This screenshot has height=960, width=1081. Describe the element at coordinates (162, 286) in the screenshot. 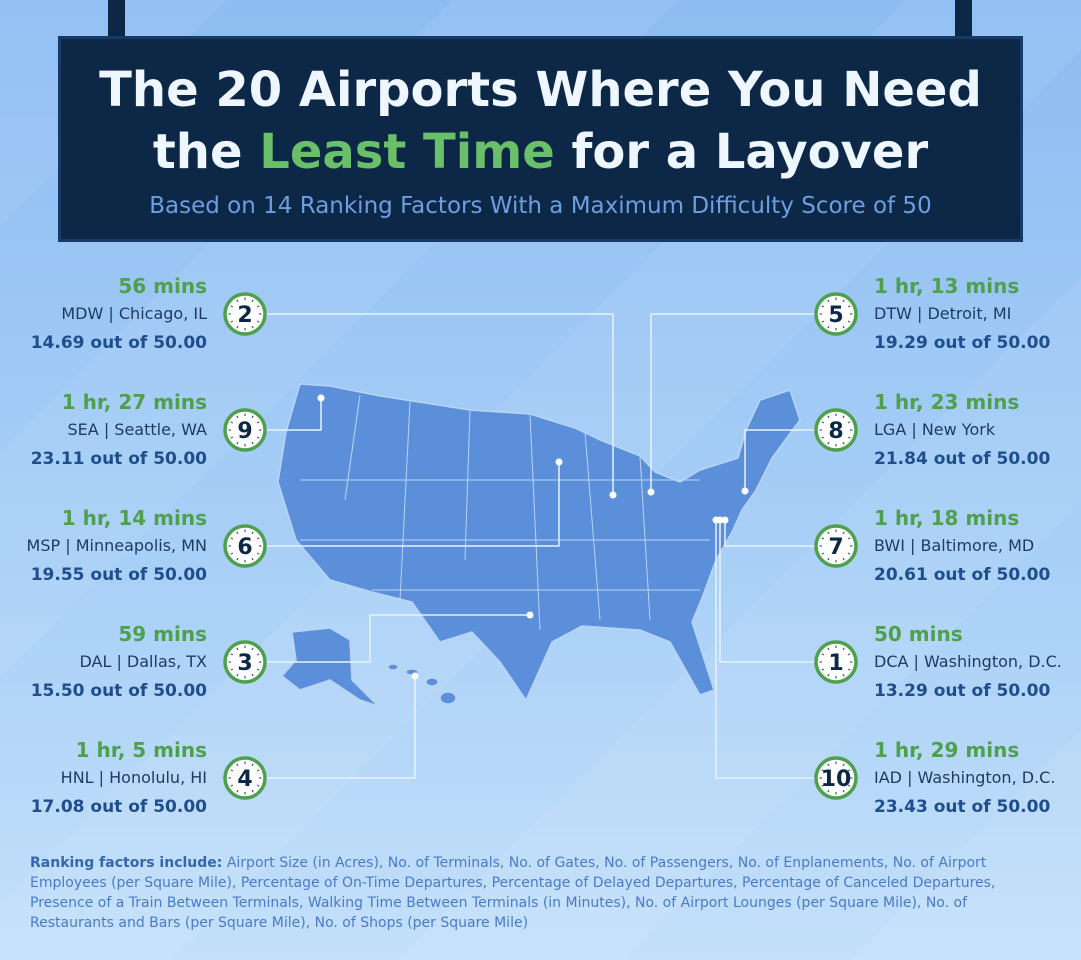

I see `layover-time: 56 mins` at that location.